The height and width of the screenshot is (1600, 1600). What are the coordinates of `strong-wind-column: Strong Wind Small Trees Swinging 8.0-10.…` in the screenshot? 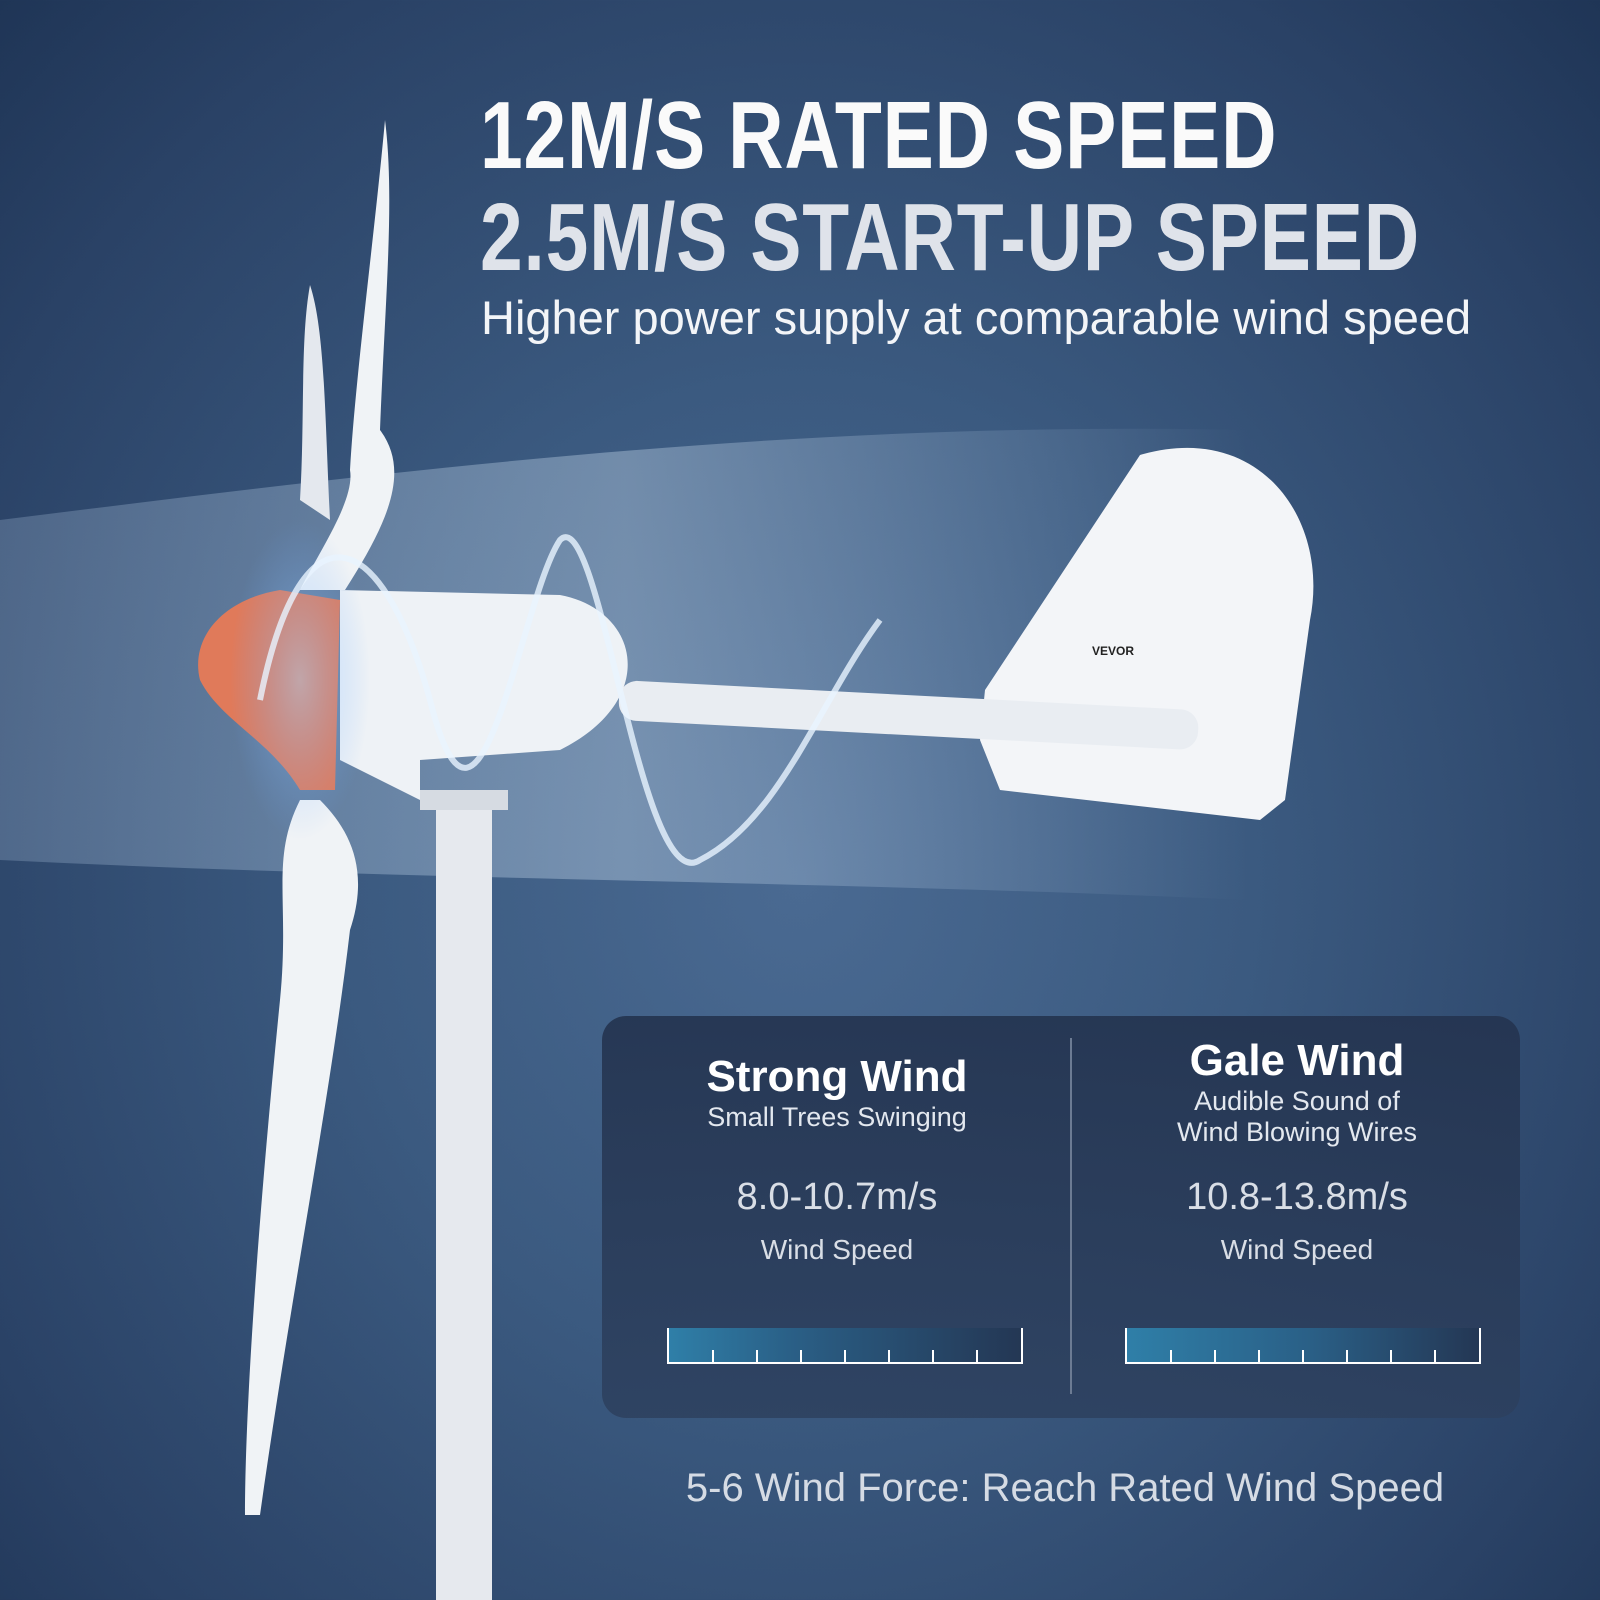 It's located at (837, 1190).